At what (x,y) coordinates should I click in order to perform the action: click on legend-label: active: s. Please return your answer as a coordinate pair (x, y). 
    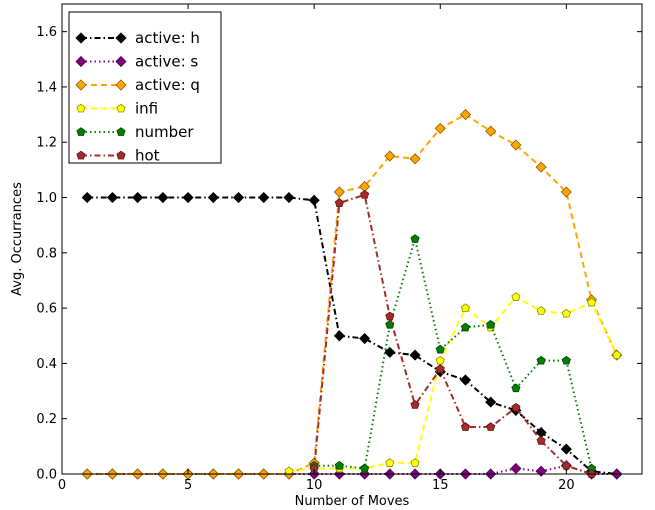
    Looking at the image, I should click on (166, 62).